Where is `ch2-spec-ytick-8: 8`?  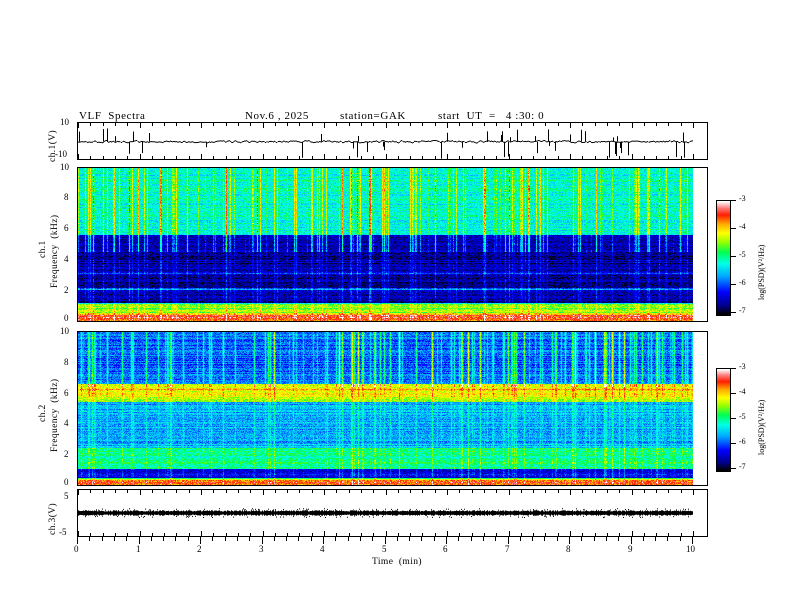
ch2-spec-ytick-8: 8 is located at coordinates (66, 362).